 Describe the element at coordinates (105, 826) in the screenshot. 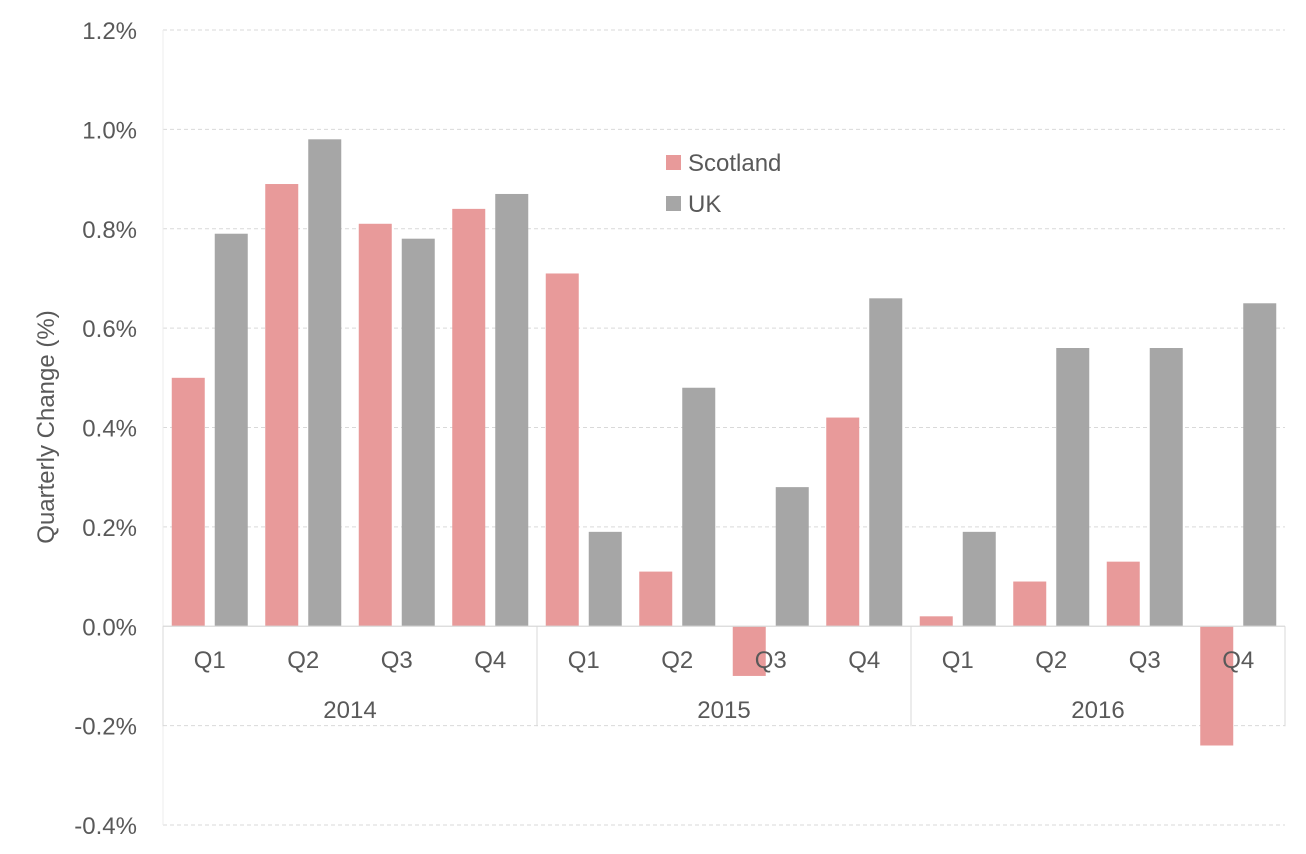

I see `y-tick-label: -0.4%` at that location.